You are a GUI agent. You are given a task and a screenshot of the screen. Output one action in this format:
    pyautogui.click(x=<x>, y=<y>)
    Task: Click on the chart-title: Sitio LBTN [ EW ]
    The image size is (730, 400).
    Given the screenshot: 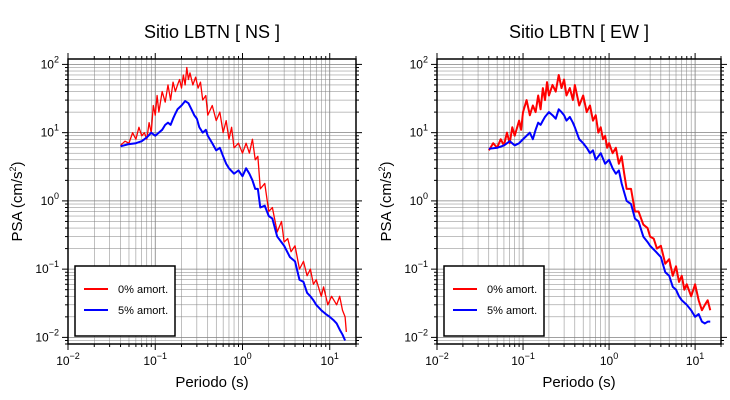 What is the action you would take?
    pyautogui.click(x=579, y=32)
    